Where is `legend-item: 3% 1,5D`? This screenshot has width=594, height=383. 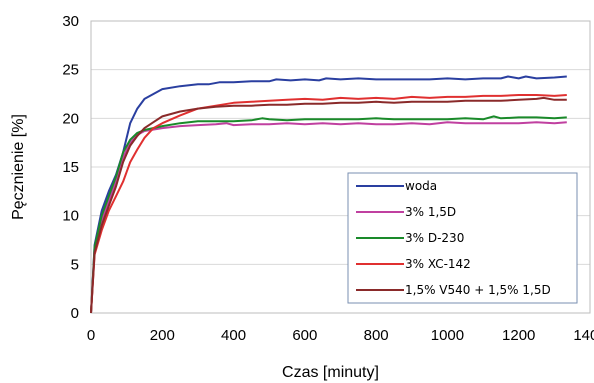 legend-item: 3% 1,5D is located at coordinates (406, 212).